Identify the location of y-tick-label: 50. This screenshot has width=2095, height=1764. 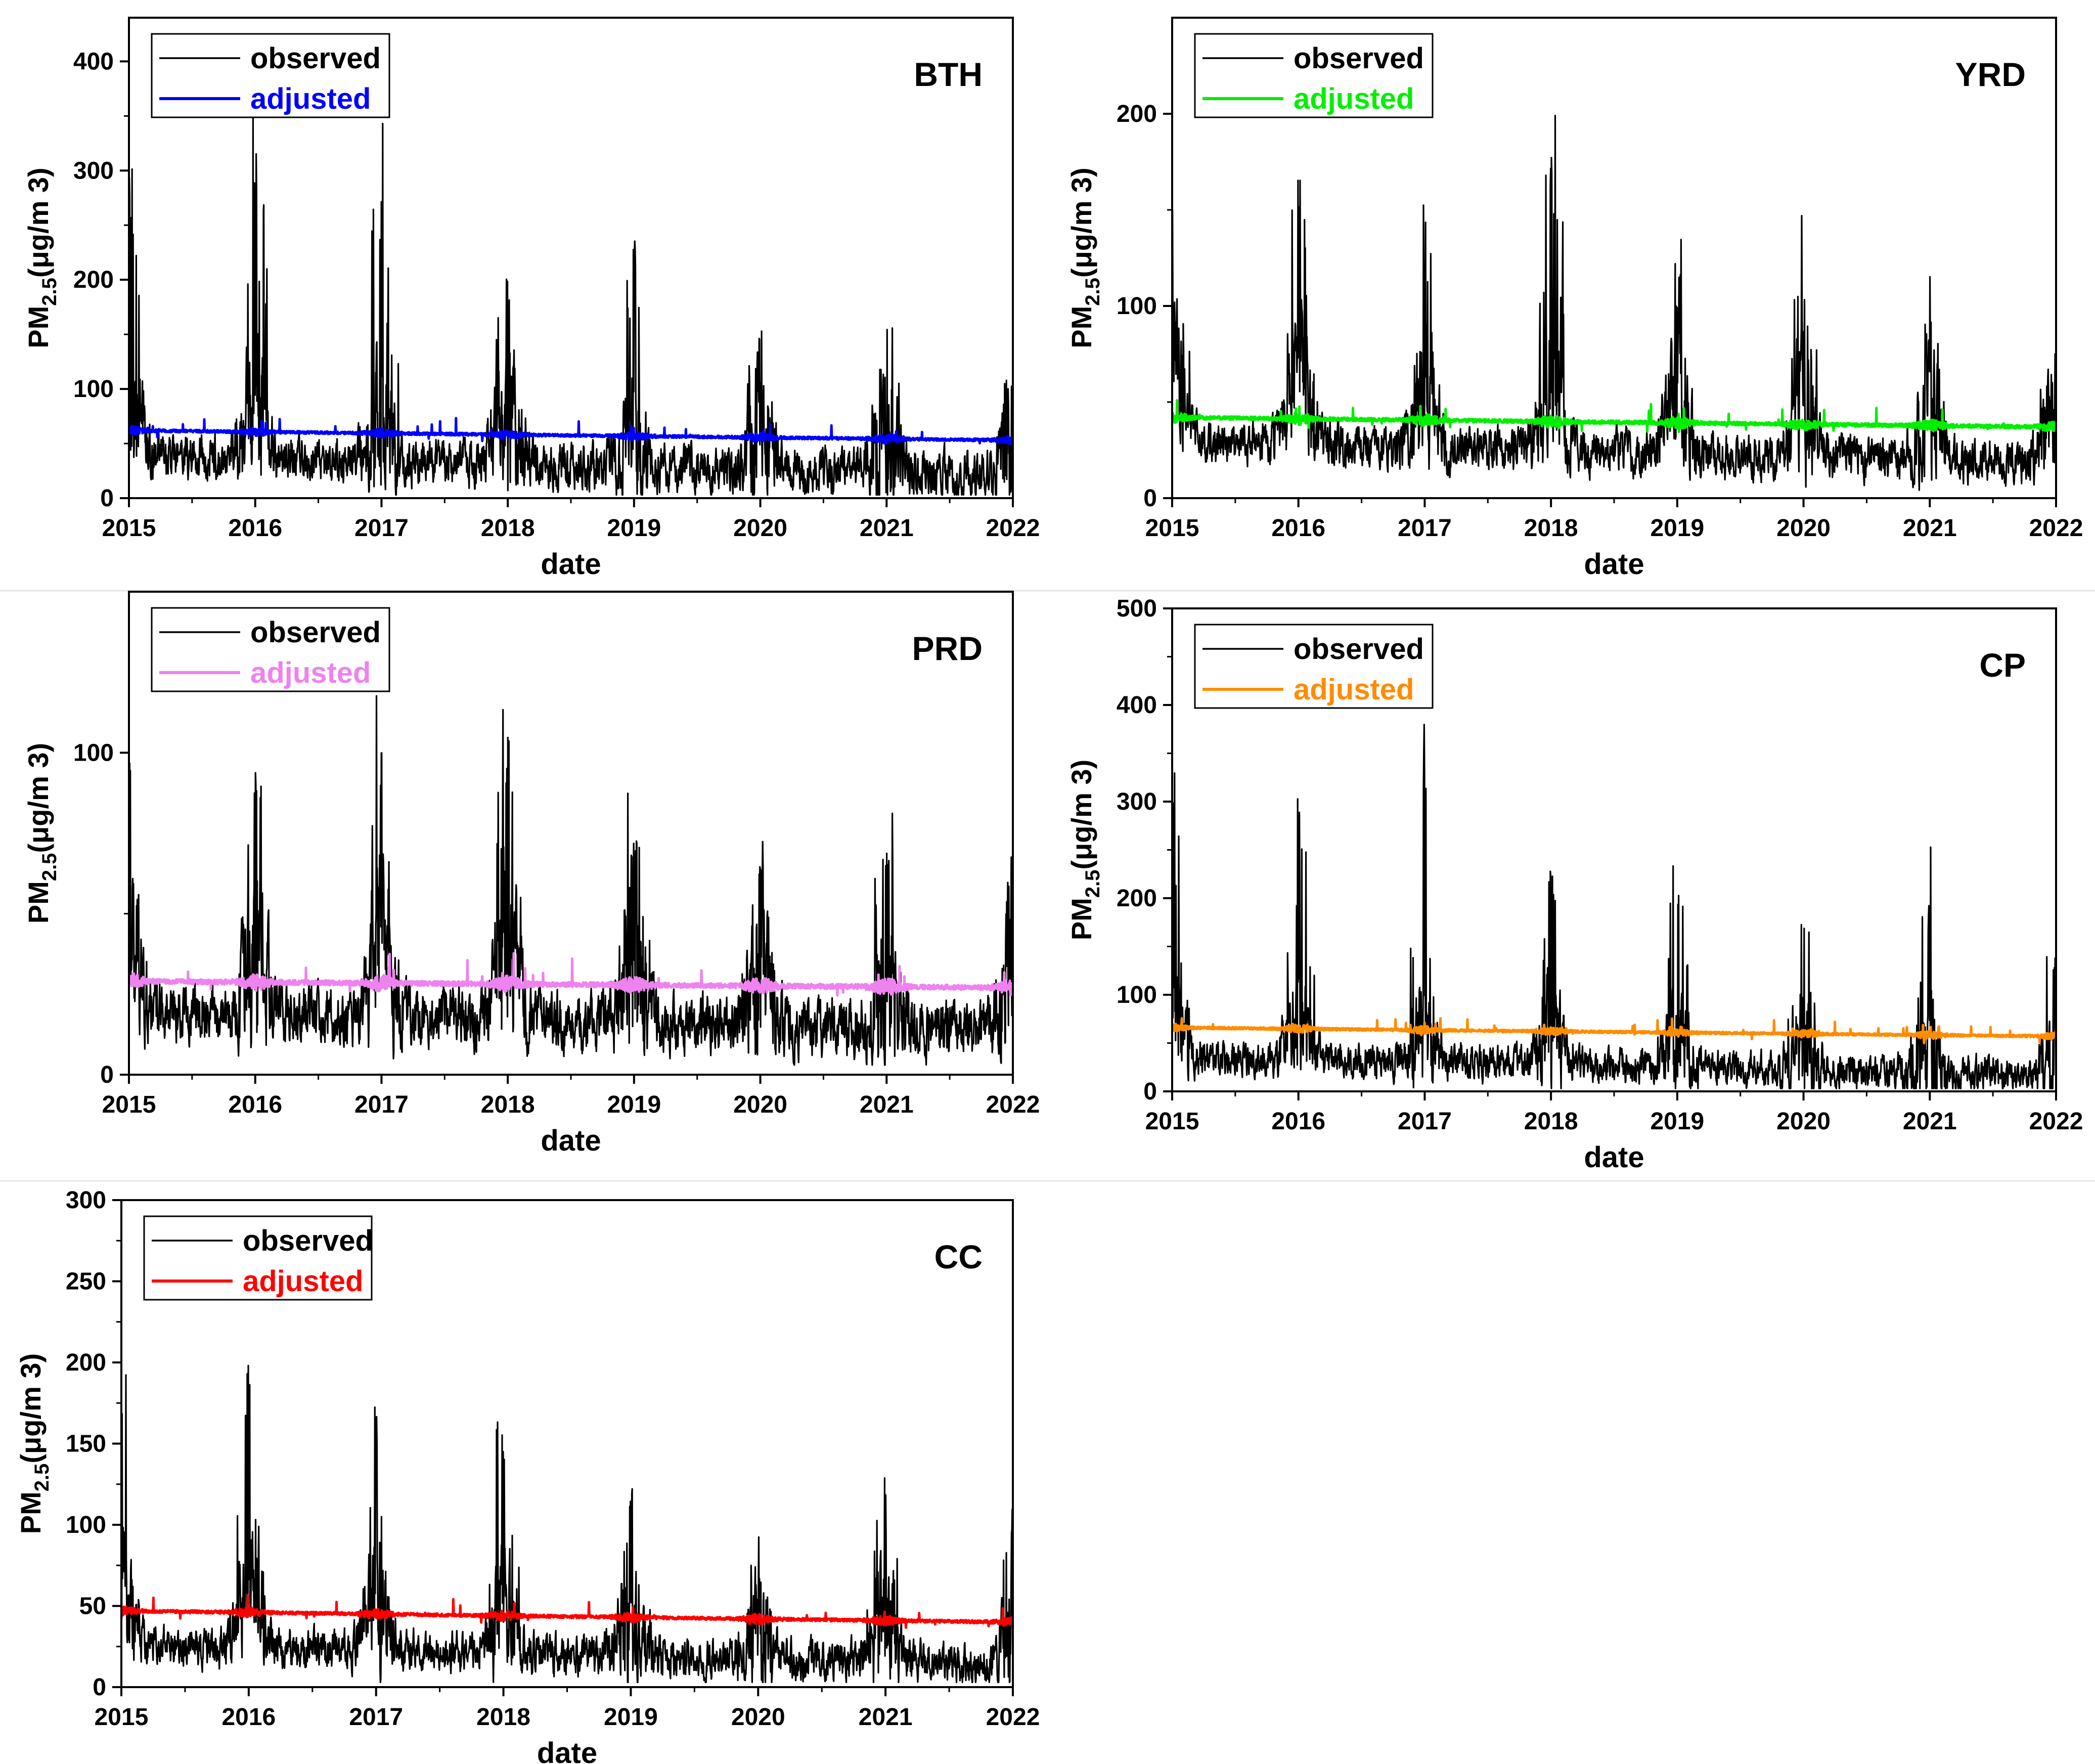
(92, 1606).